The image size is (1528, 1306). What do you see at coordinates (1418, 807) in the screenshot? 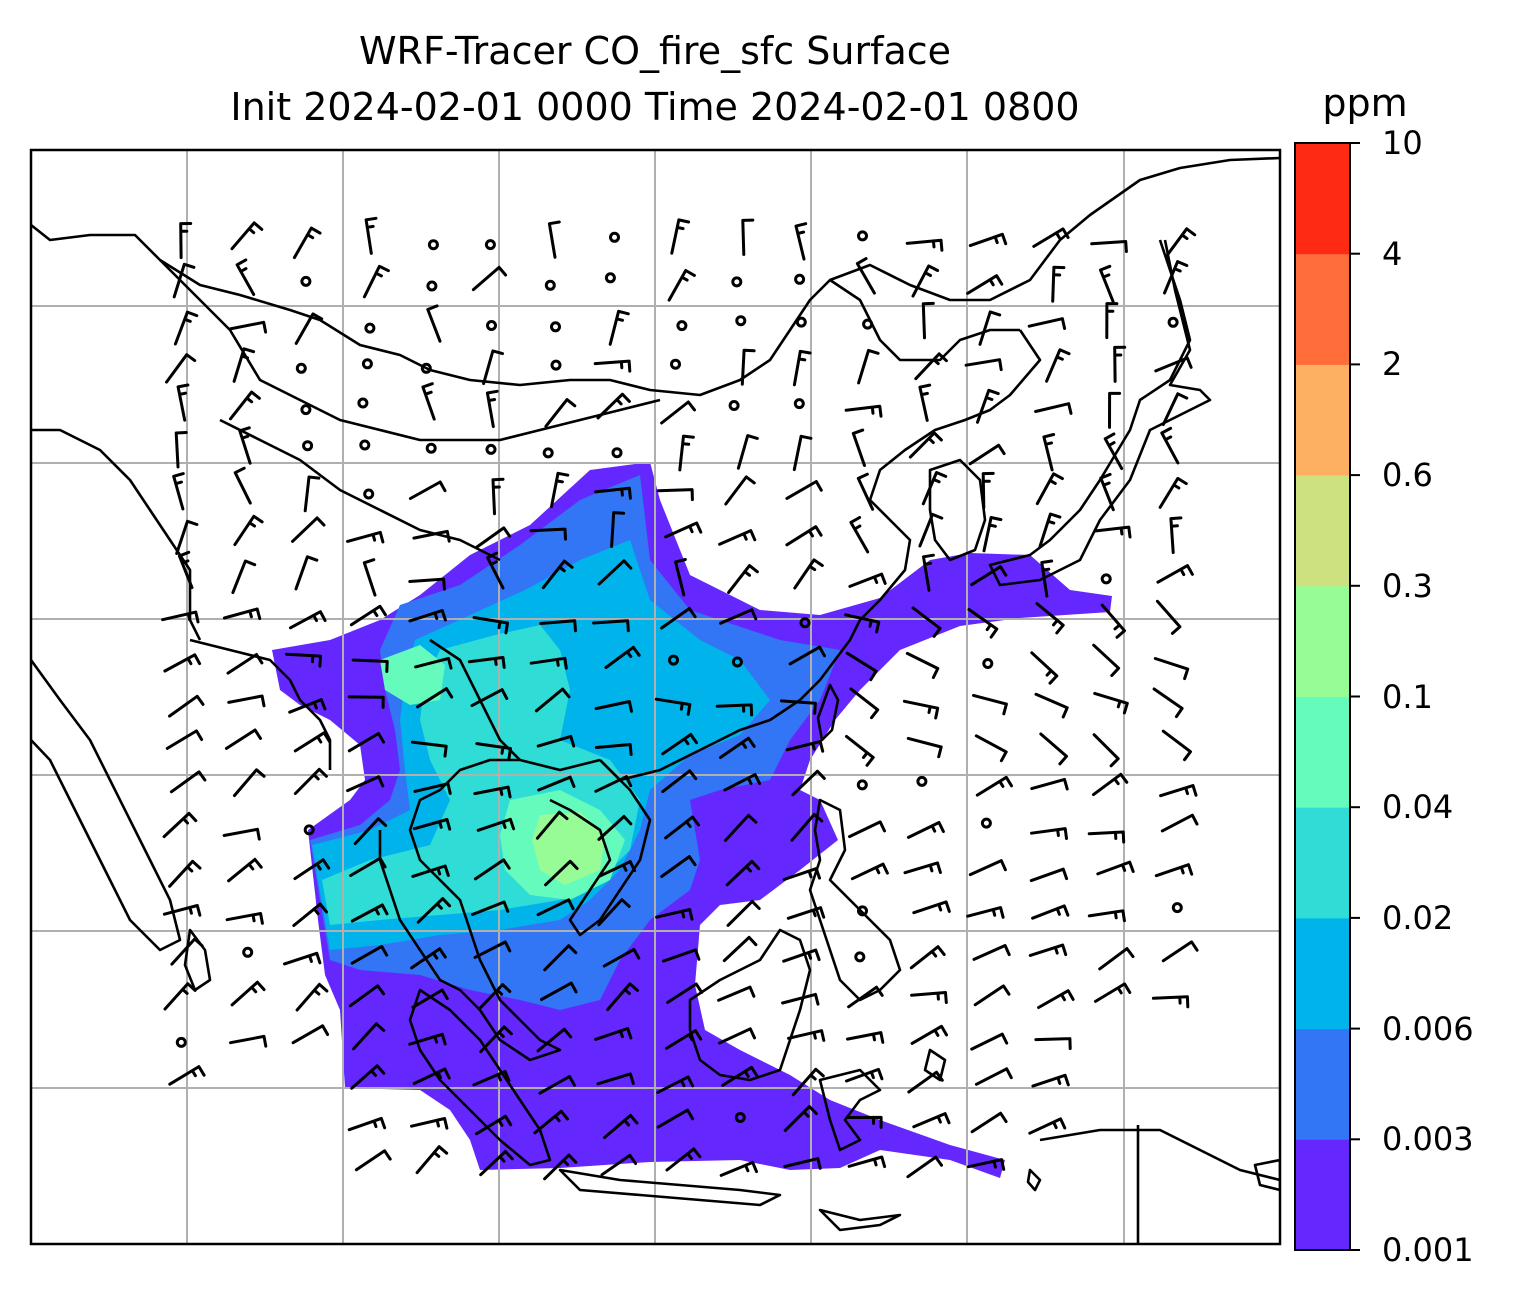
I see `colorbar-tick-label: 0.04` at bounding box center [1418, 807].